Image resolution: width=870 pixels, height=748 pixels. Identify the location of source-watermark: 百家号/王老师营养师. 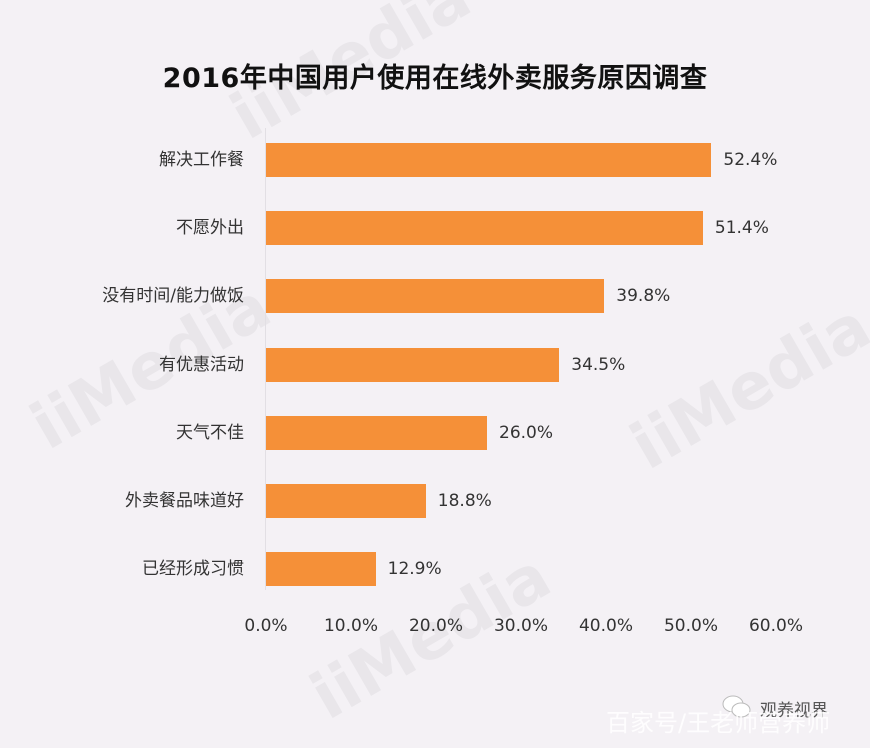
(718, 723).